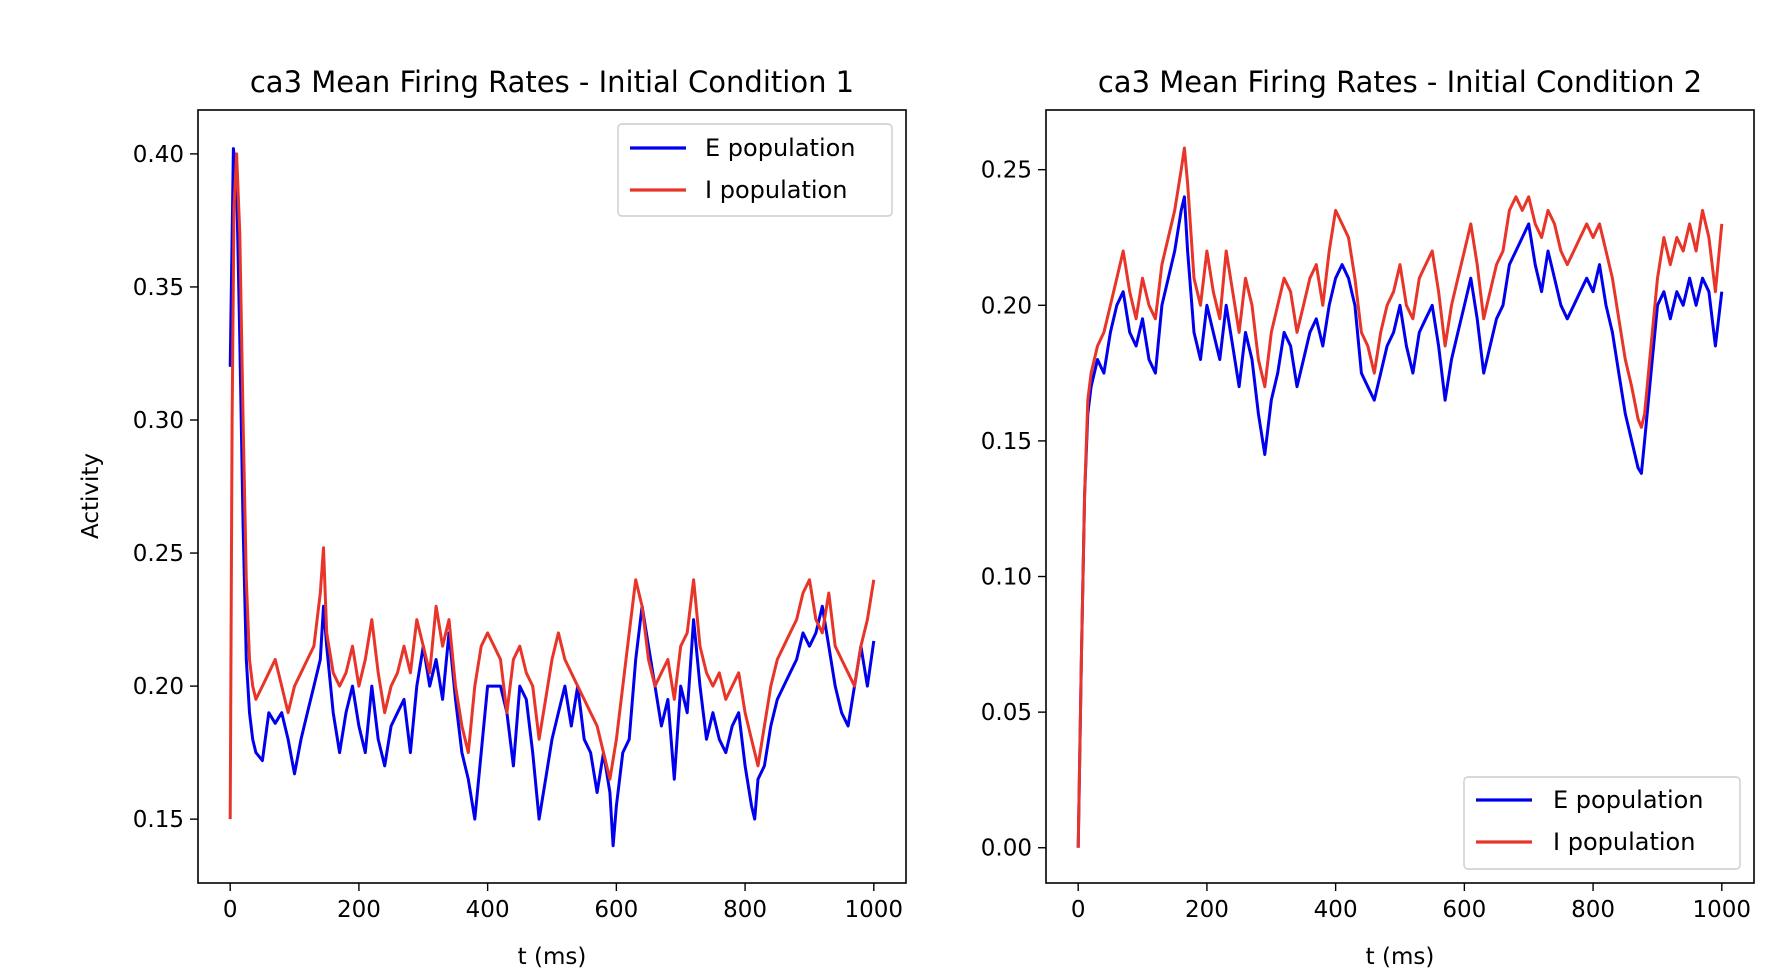  Describe the element at coordinates (158, 288) in the screenshot. I see `chart-1-ytick-label: 0.35` at that location.